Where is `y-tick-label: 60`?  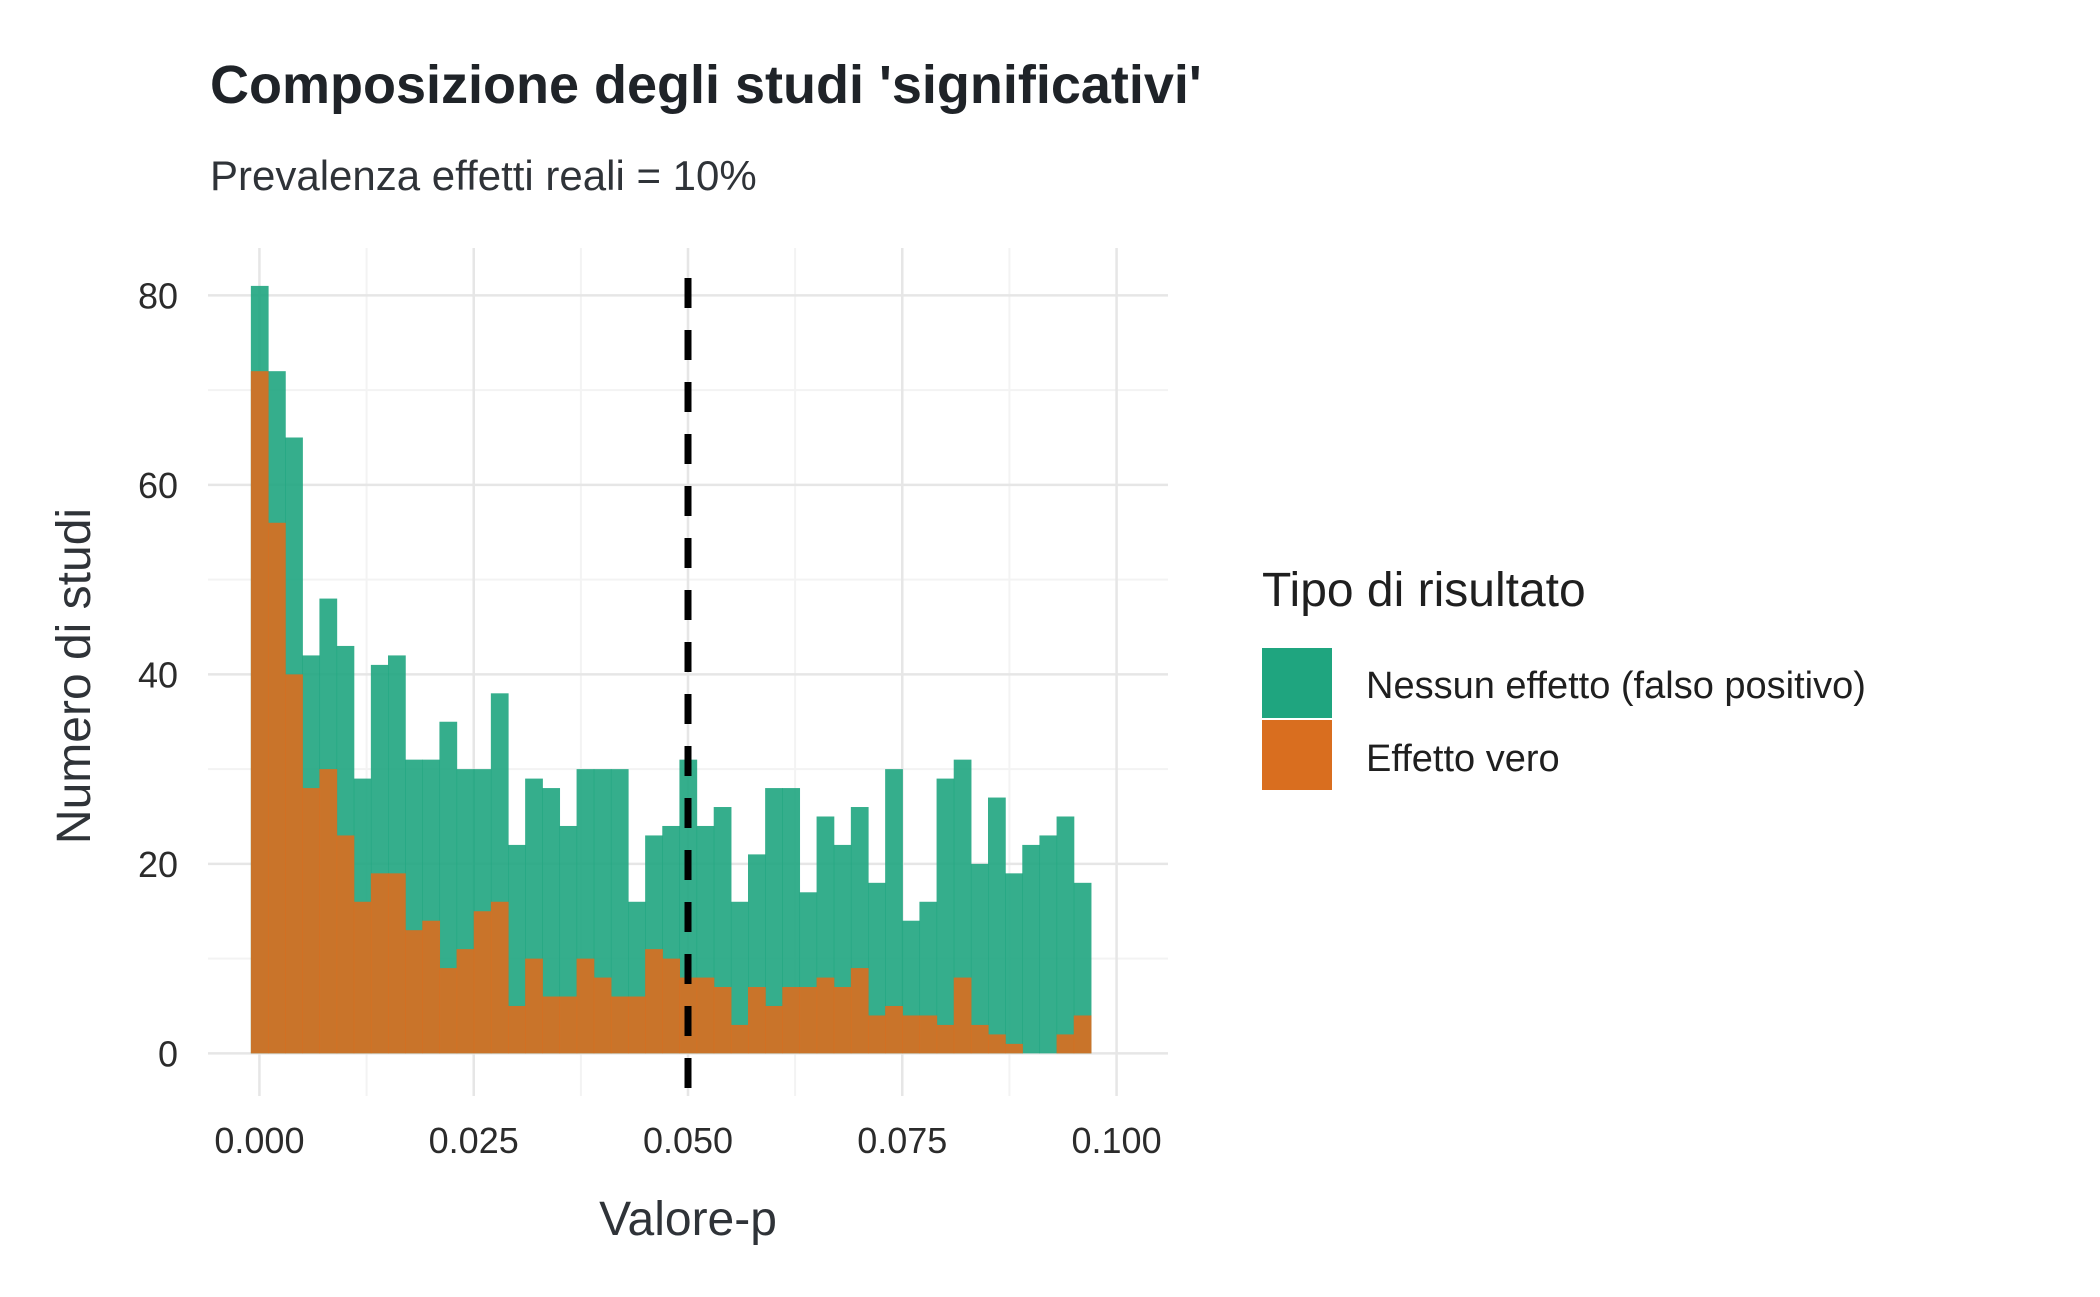
y-tick-label: 60 is located at coordinates (158, 485).